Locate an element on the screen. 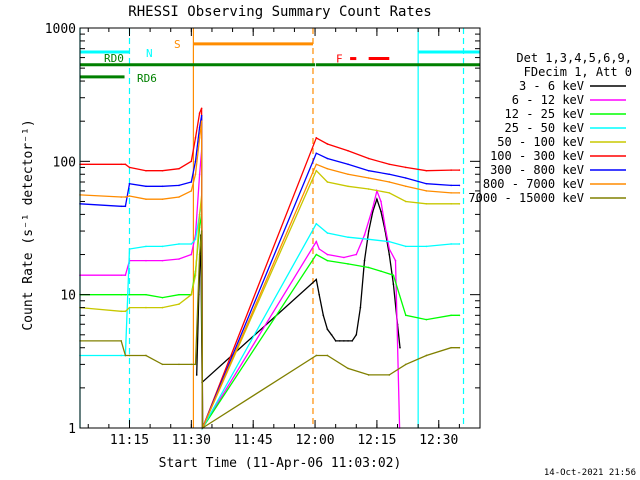 The height and width of the screenshot is (480, 640). legend-label: 300 - 800 keV is located at coordinates (537, 170).